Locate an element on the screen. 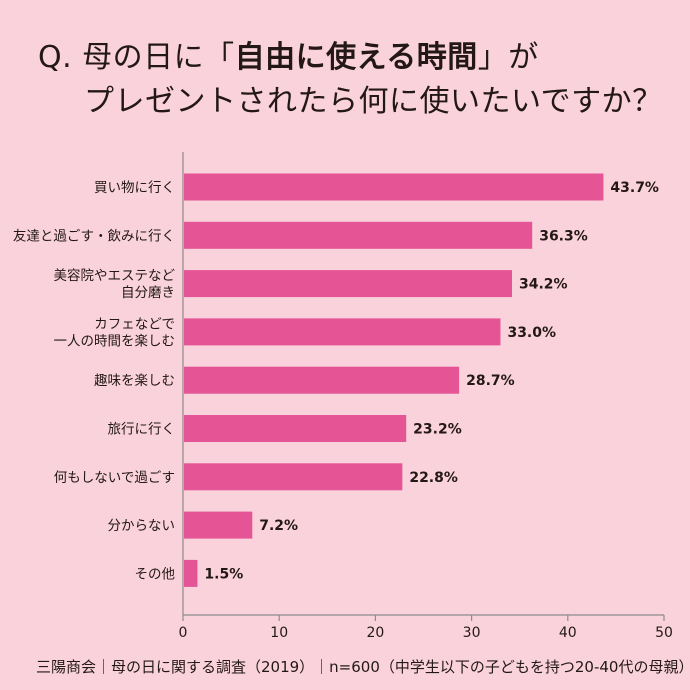 This screenshot has height=690, width=690. category-label-line: 旅行に行く is located at coordinates (142, 430).